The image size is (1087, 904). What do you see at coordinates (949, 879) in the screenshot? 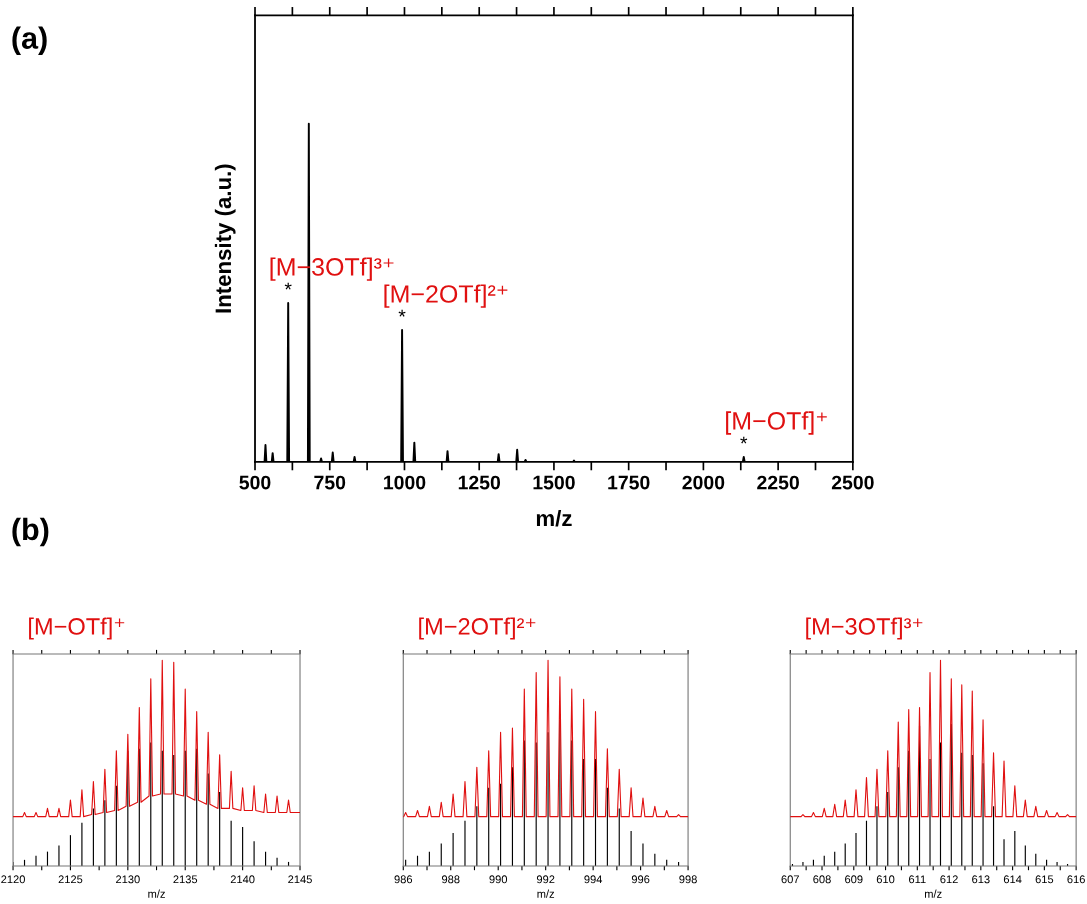
I see `x-tick-label: 612` at bounding box center [949, 879].